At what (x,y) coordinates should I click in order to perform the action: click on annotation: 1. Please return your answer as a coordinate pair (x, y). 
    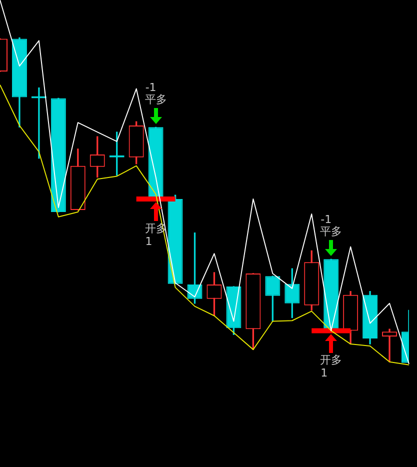
    Looking at the image, I should click on (148, 241).